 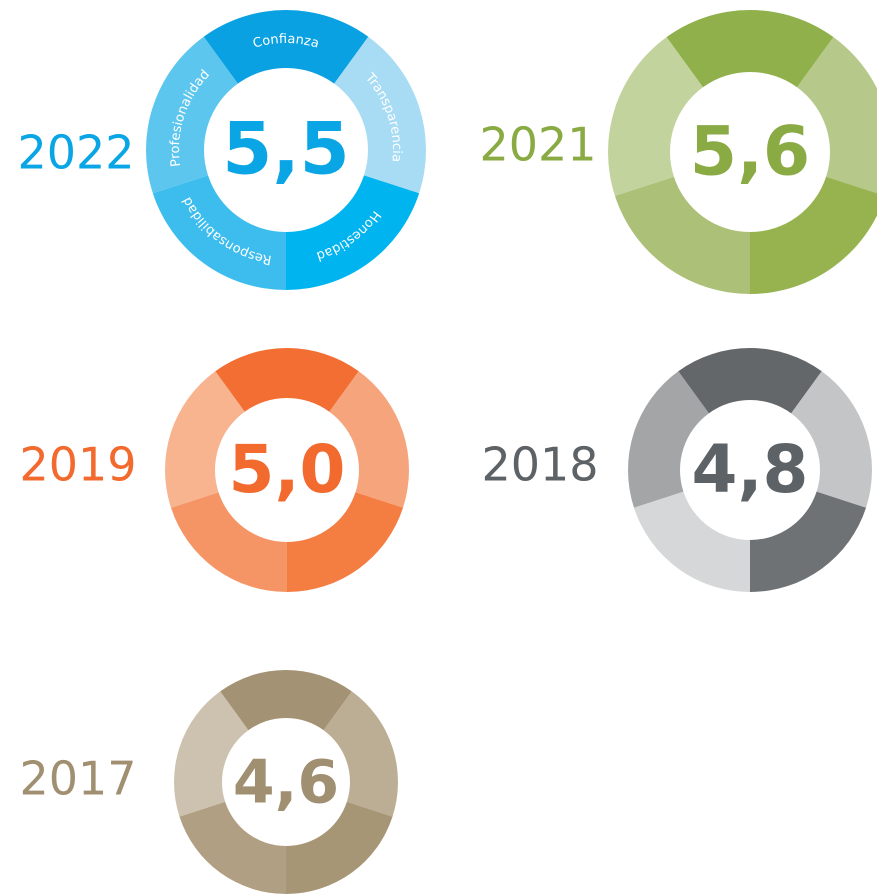 I want to click on score: 5,5, so click(x=286, y=149).